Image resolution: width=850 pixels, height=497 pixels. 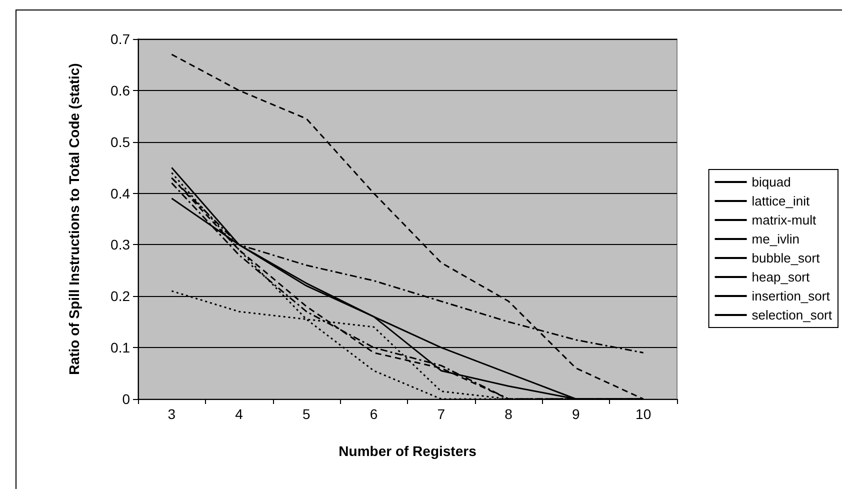 What do you see at coordinates (120, 193) in the screenshot?
I see `y-tick-label: 0.4` at bounding box center [120, 193].